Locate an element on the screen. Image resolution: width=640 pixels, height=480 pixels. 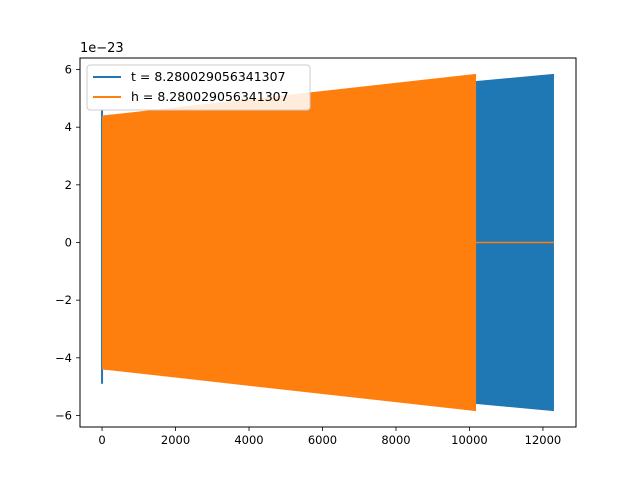
y-tick-label: 4 is located at coordinates (68, 127).